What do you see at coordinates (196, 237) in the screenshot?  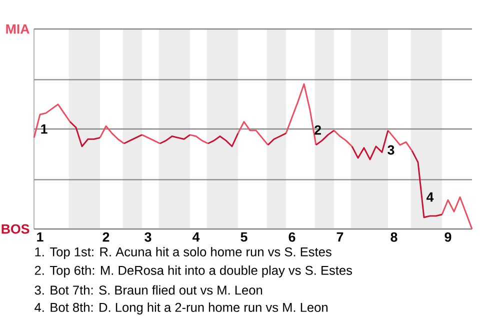 I see `x-tick-label: 4` at bounding box center [196, 237].